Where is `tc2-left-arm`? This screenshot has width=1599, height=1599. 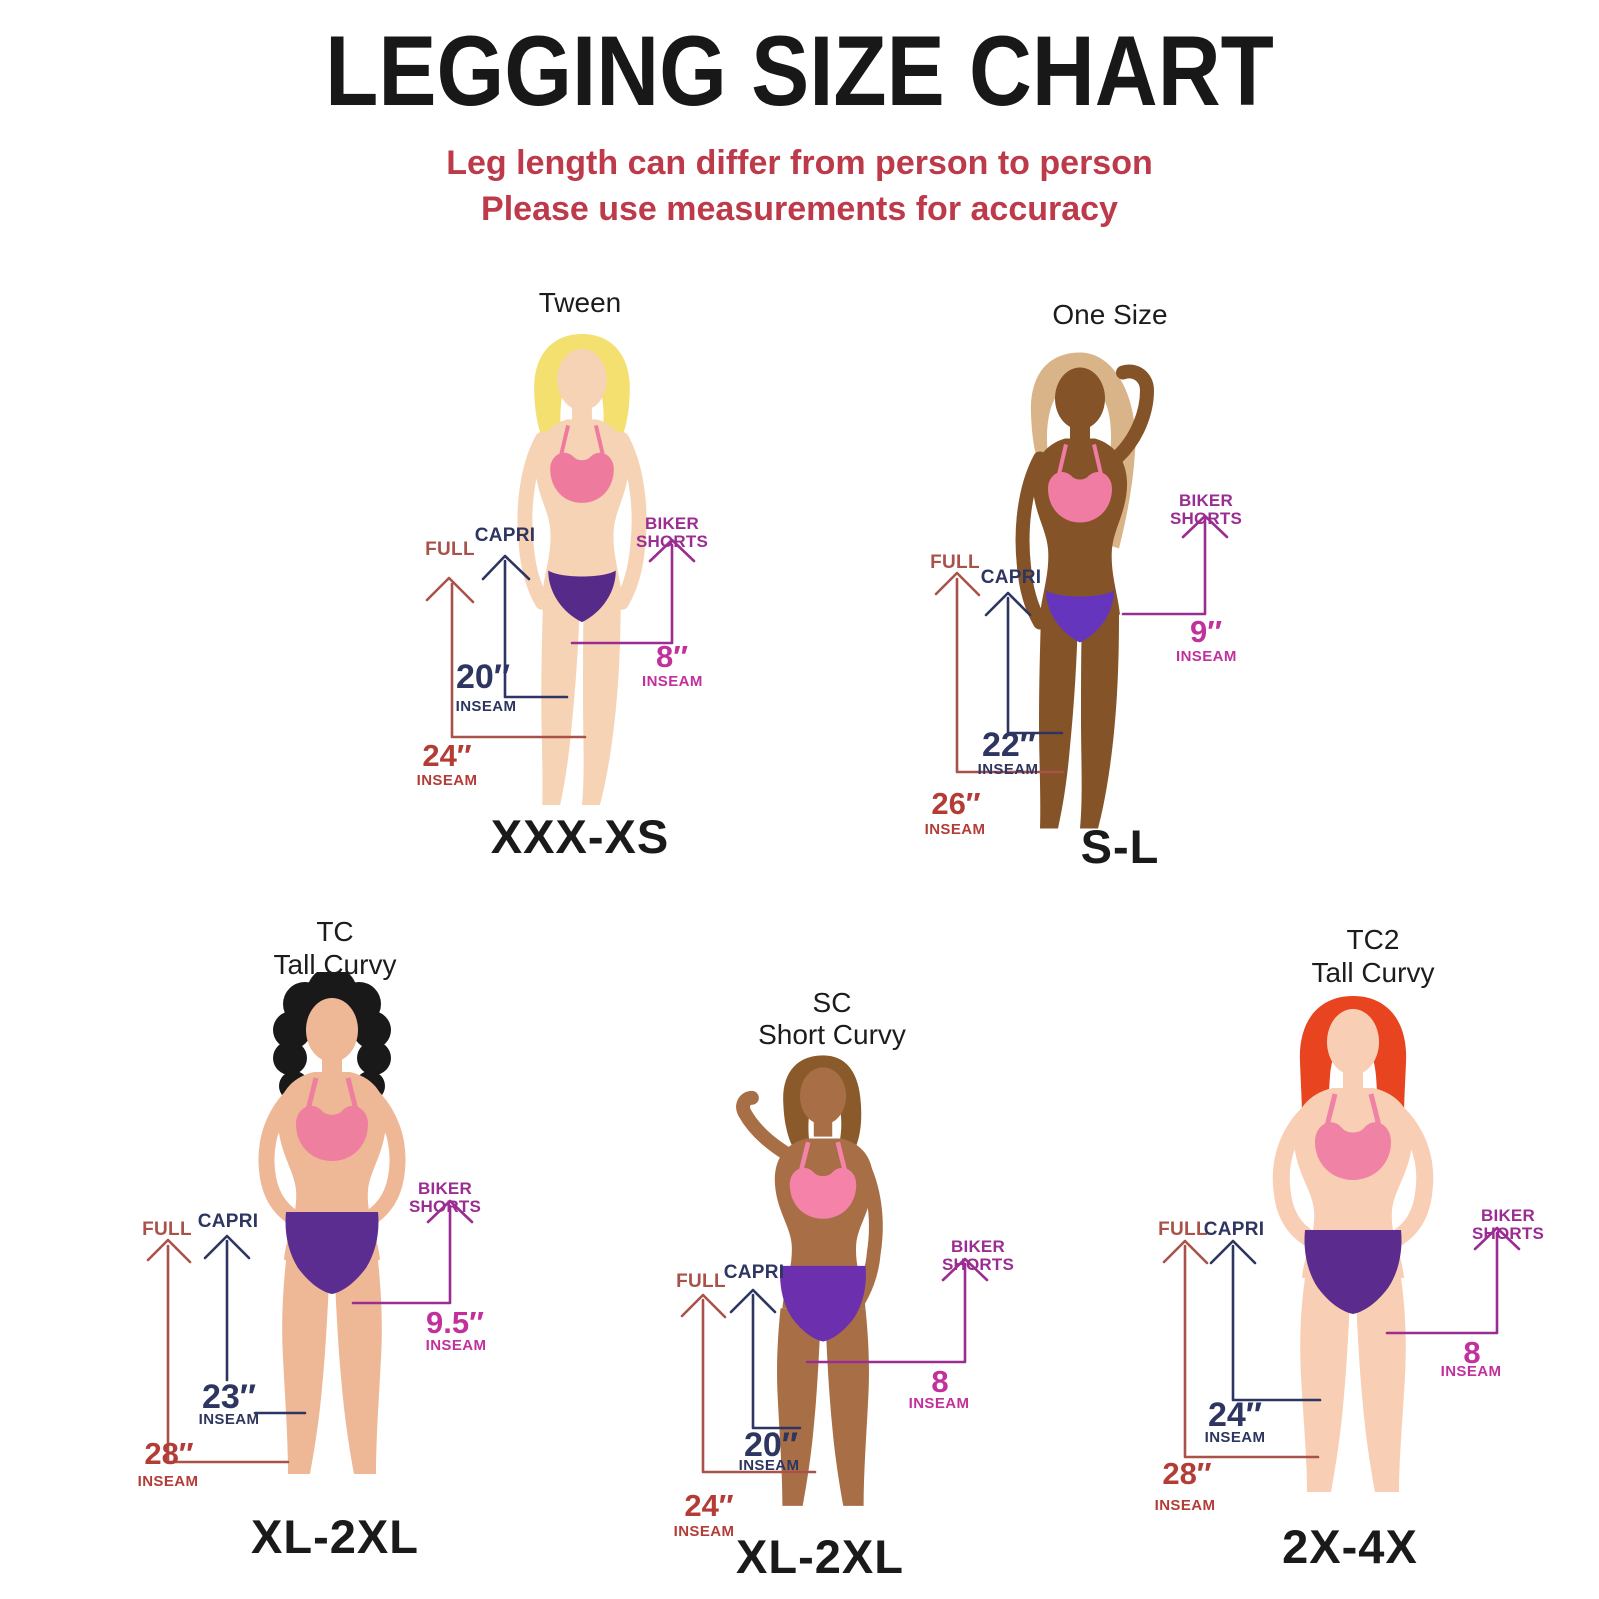
tc2-left-arm is located at coordinates (1297, 1174).